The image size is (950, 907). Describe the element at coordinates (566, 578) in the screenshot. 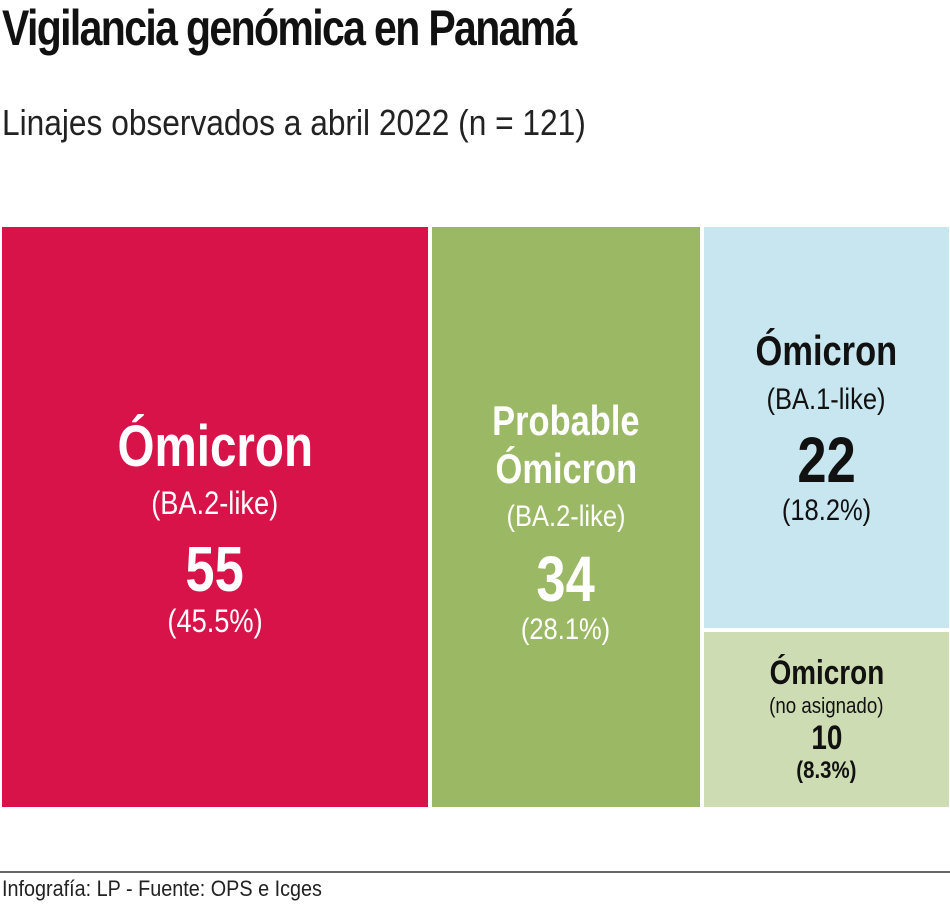

I see `tile-value: 34` at that location.